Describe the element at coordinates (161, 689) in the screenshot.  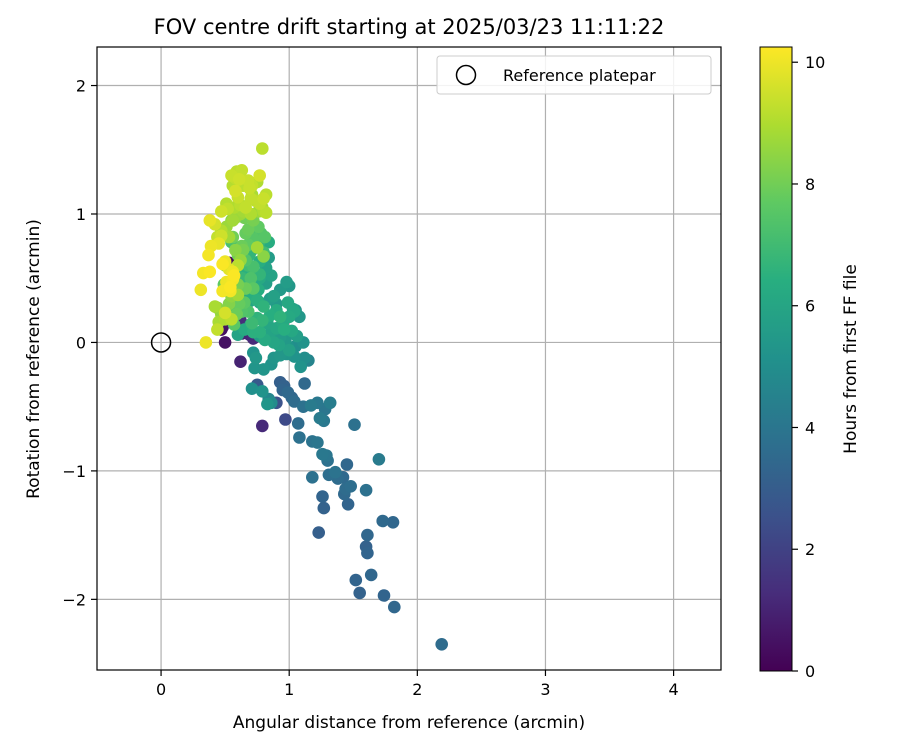
I see `x-tick-label: 0` at that location.